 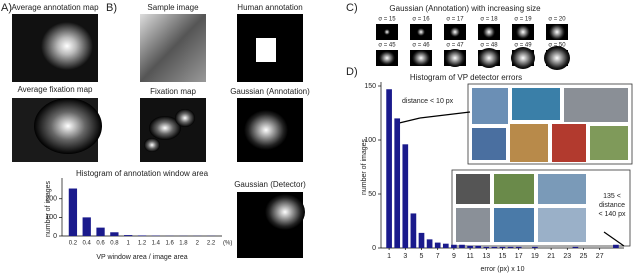 I want to click on sigma-label: σ = 49, so click(x=523, y=46).